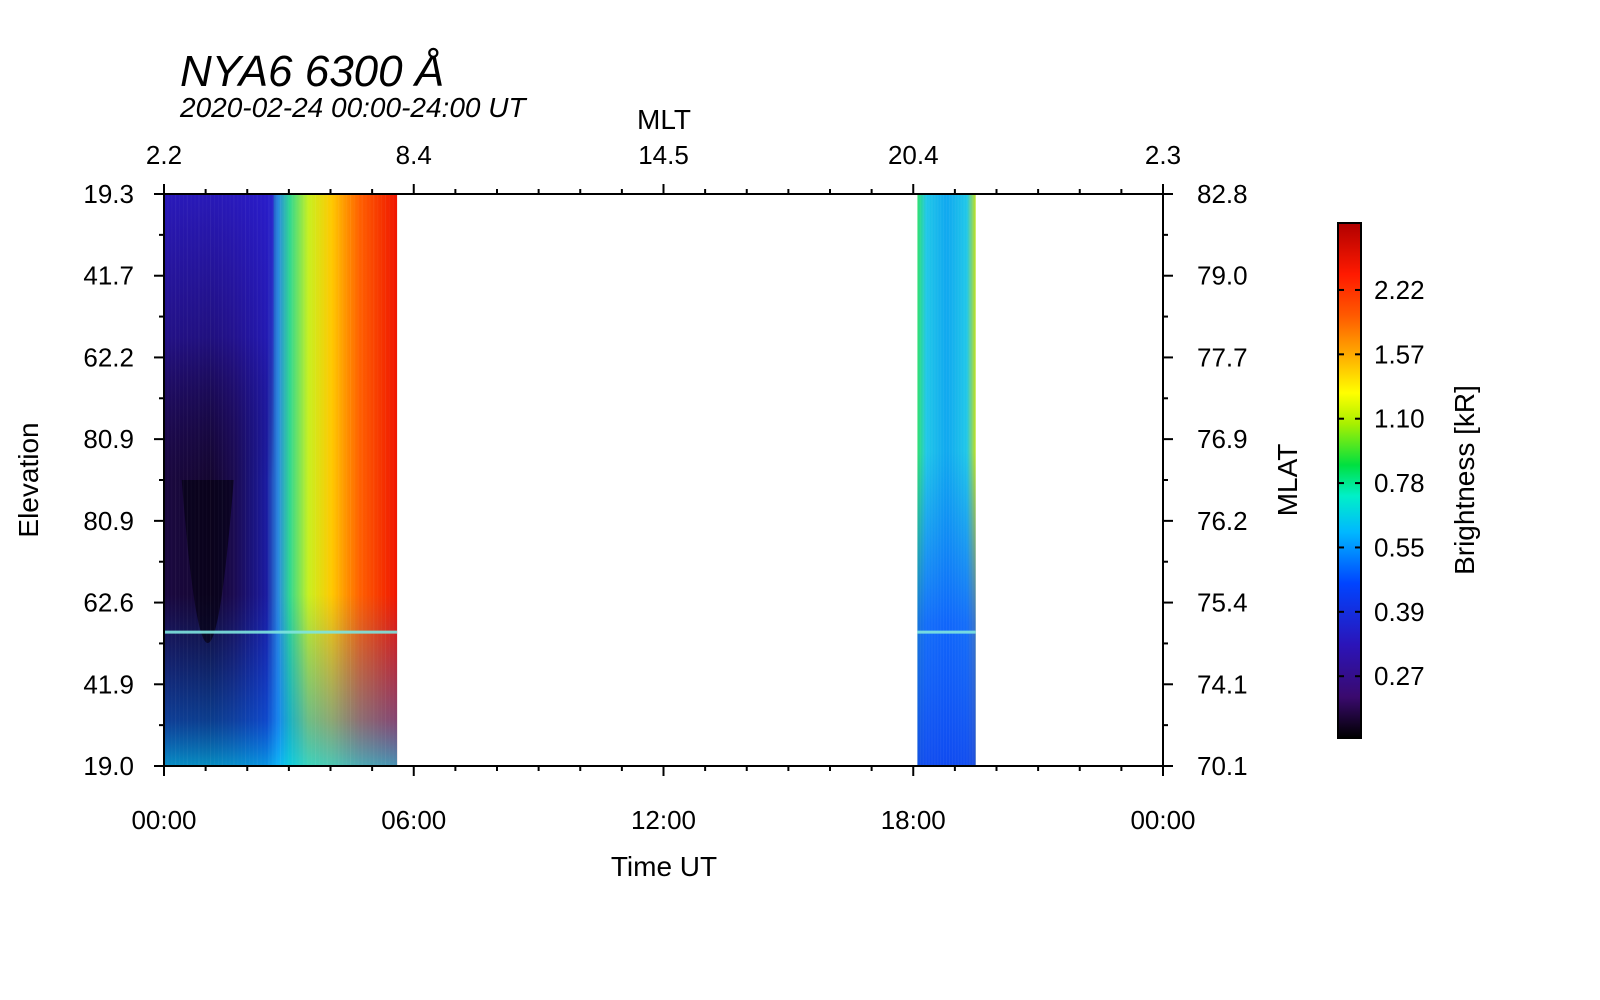 This screenshot has width=1600, height=1000. What do you see at coordinates (108, 357) in the screenshot?
I see `left-tick-label: 62.2` at bounding box center [108, 357].